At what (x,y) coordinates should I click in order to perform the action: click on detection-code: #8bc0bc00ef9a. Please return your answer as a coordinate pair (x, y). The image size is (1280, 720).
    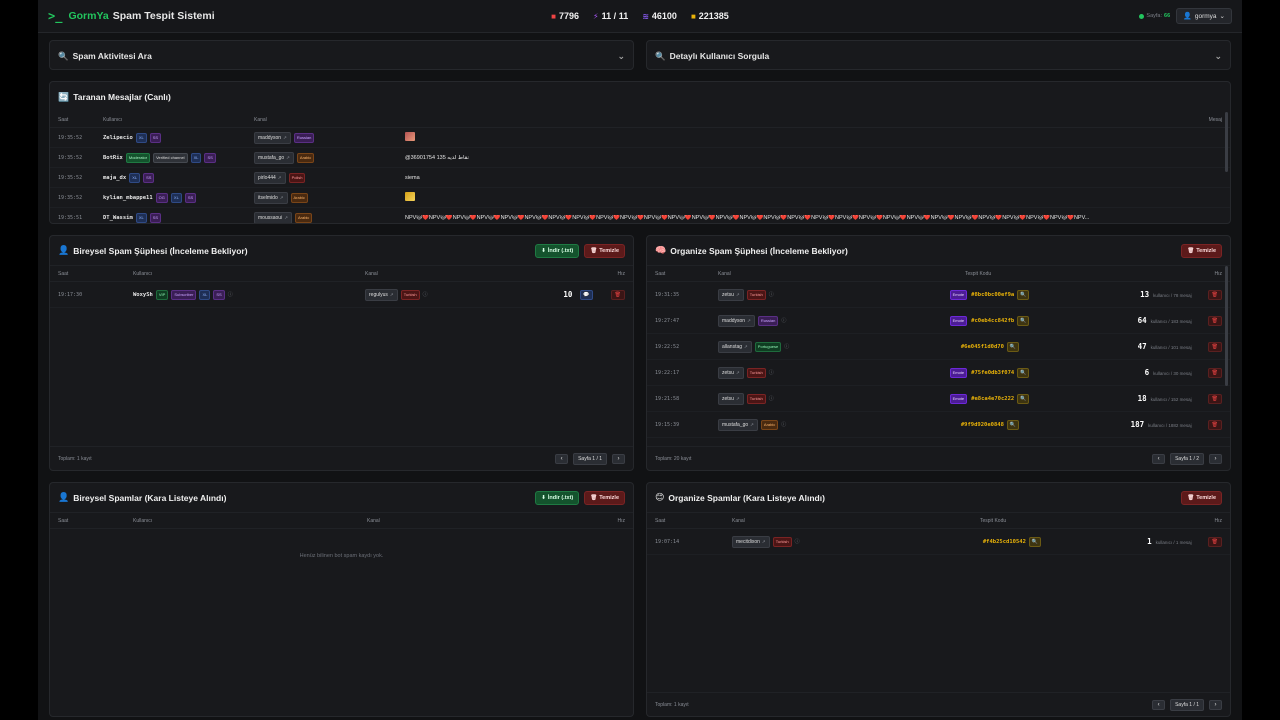
    Looking at the image, I should click on (993, 294).